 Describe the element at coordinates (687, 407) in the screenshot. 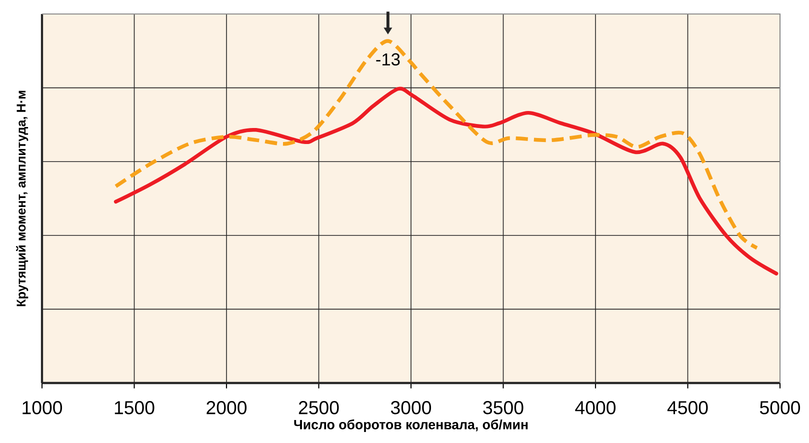

I see `x-tick-label: 4500` at that location.